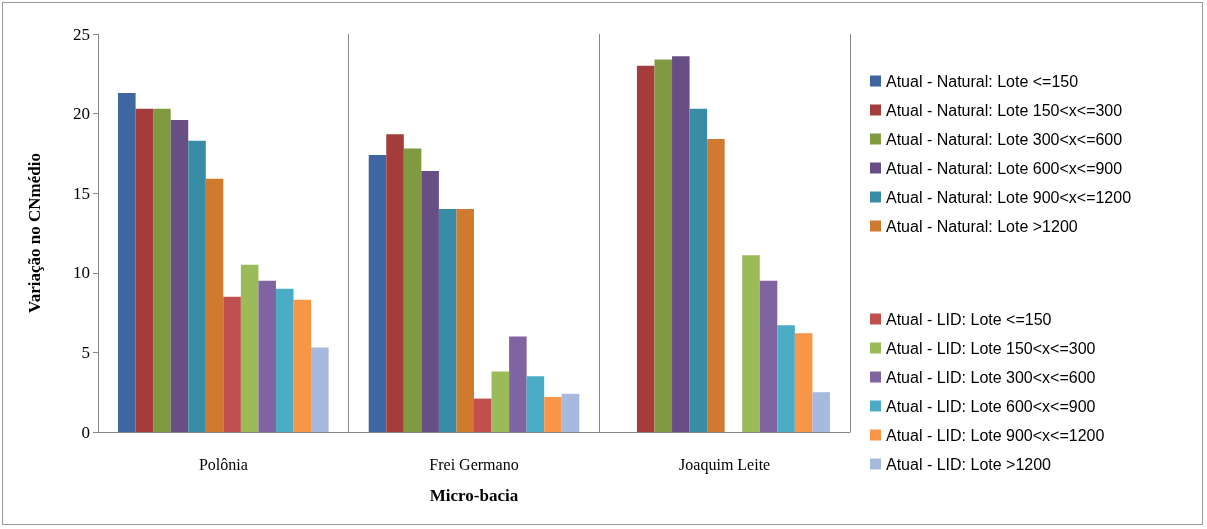  What do you see at coordinates (982, 81) in the screenshot?
I see `legend-label: Atual - Natural: Lote <=150` at bounding box center [982, 81].